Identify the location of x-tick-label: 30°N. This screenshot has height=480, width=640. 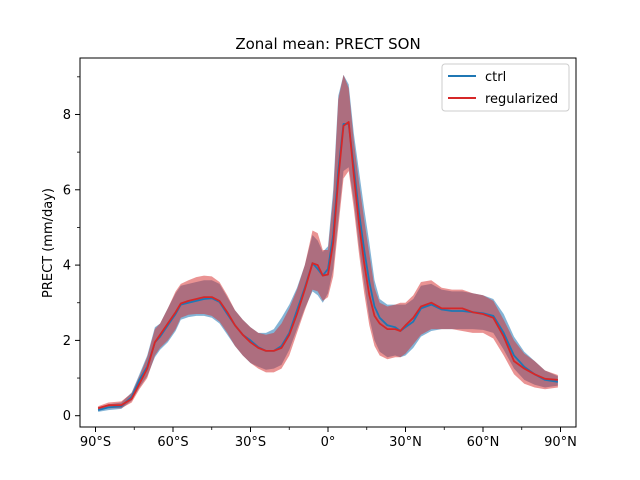
(405, 442).